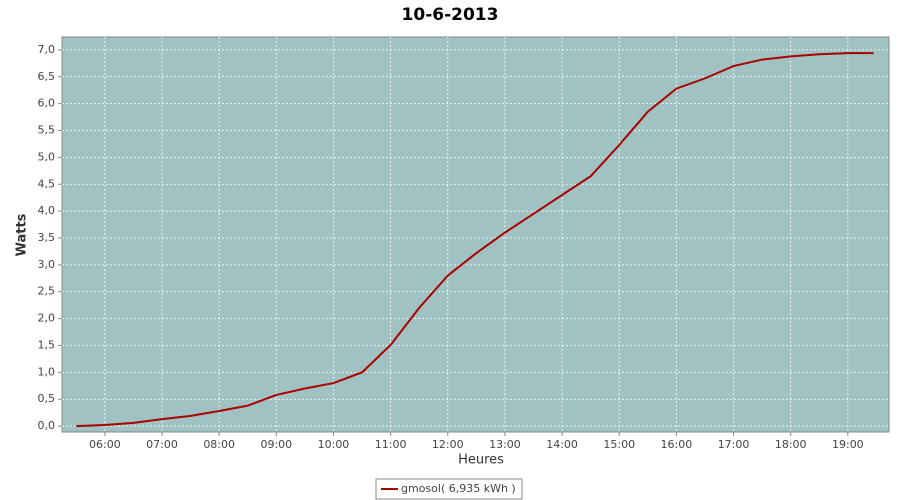 Image resolution: width=900 pixels, height=500 pixels. What do you see at coordinates (276, 444) in the screenshot?
I see `x-tick-label: 09:00` at bounding box center [276, 444].